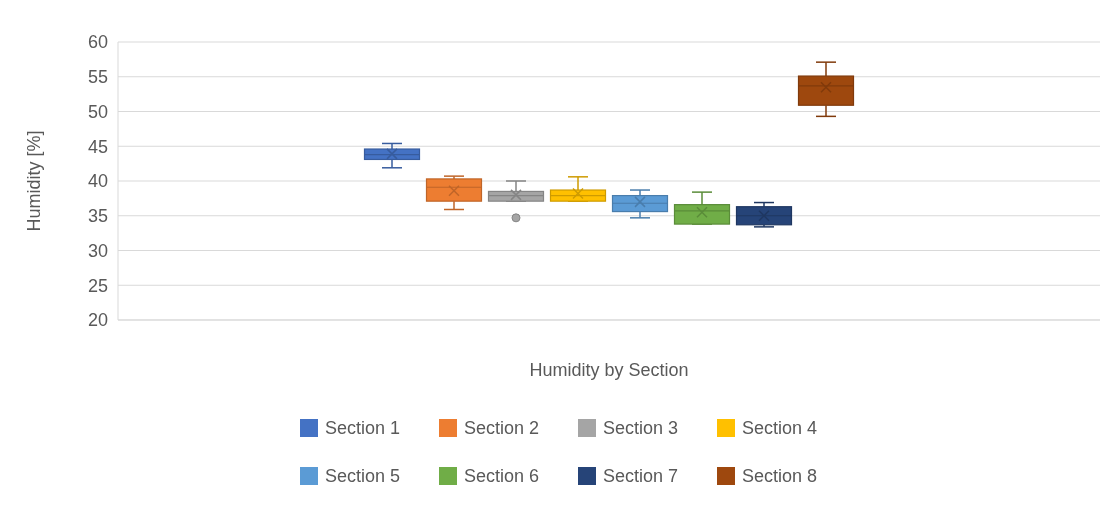  Describe the element at coordinates (780, 428) in the screenshot. I see `legend-label: Section 4` at that location.